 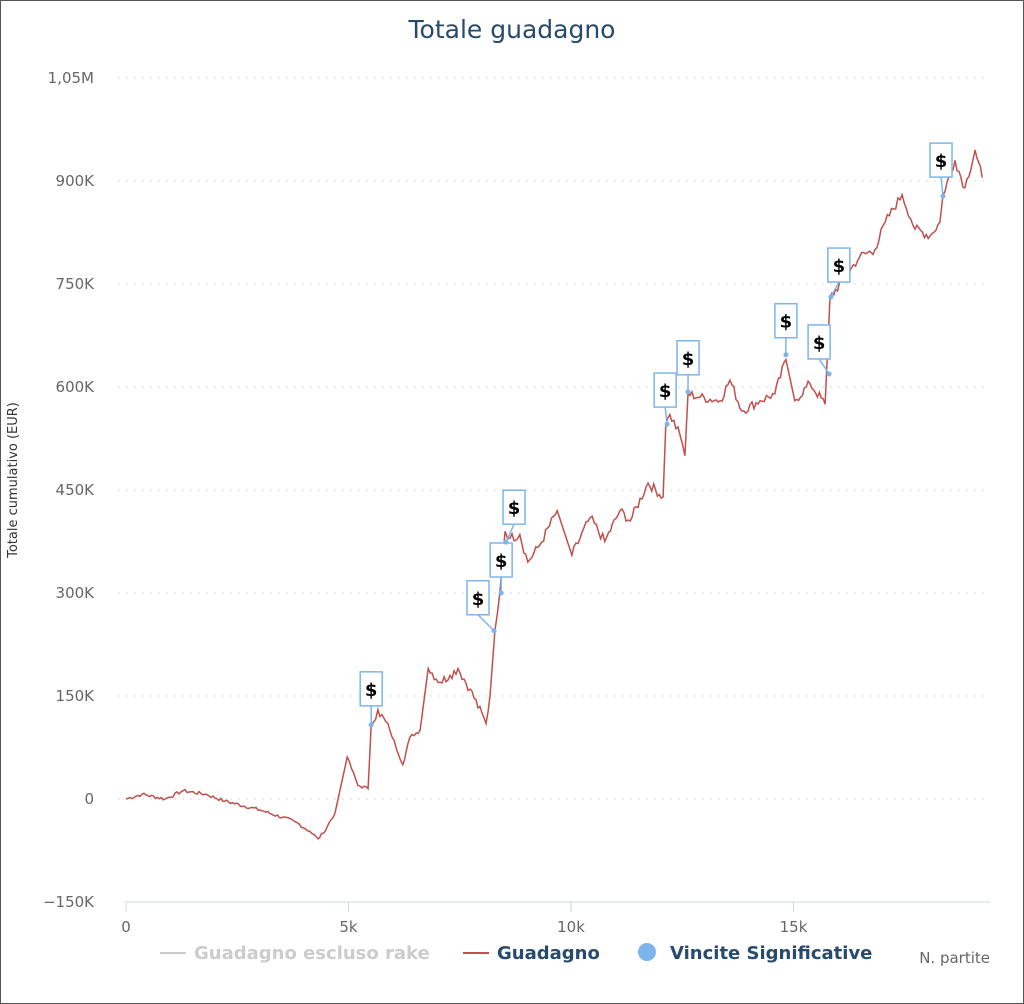 What do you see at coordinates (348, 927) in the screenshot?
I see `x-tick-label: 5k` at bounding box center [348, 927].